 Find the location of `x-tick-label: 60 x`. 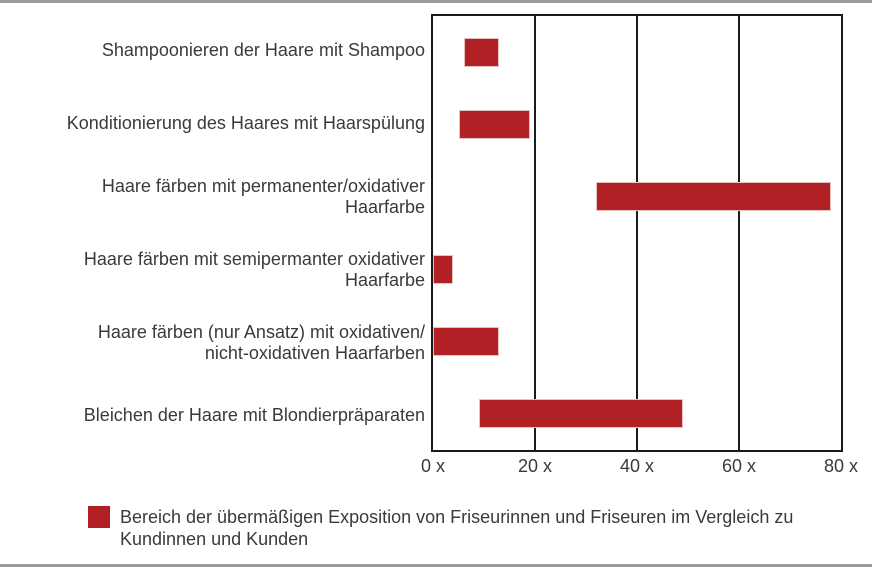

x-tick-label: 60 x is located at coordinates (739, 466).